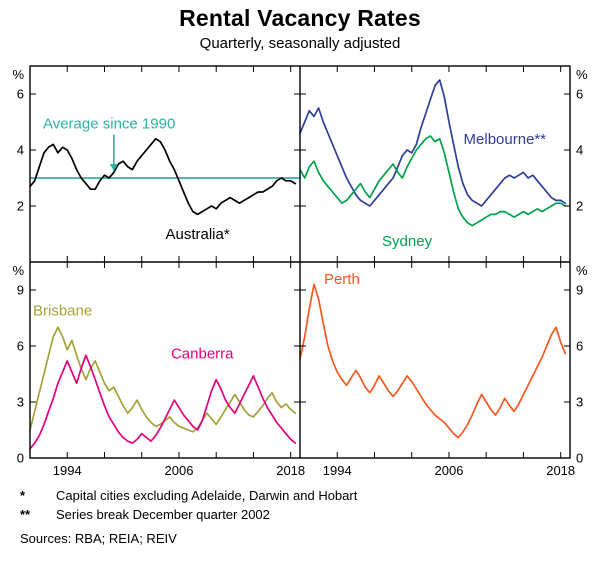 Image resolution: width=600 pixels, height=583 pixels. Describe the element at coordinates (202, 353) in the screenshot. I see `series-label: Canberra` at that location.